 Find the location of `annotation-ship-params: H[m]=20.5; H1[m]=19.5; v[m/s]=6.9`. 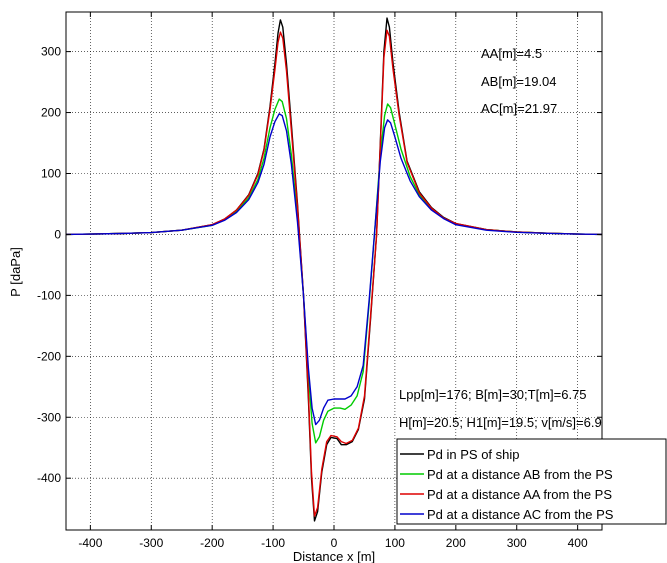

annotation-ship-params: H[m]=20.5; H1[m]=19.5; v[m/s]=6.9 is located at coordinates (500, 422).